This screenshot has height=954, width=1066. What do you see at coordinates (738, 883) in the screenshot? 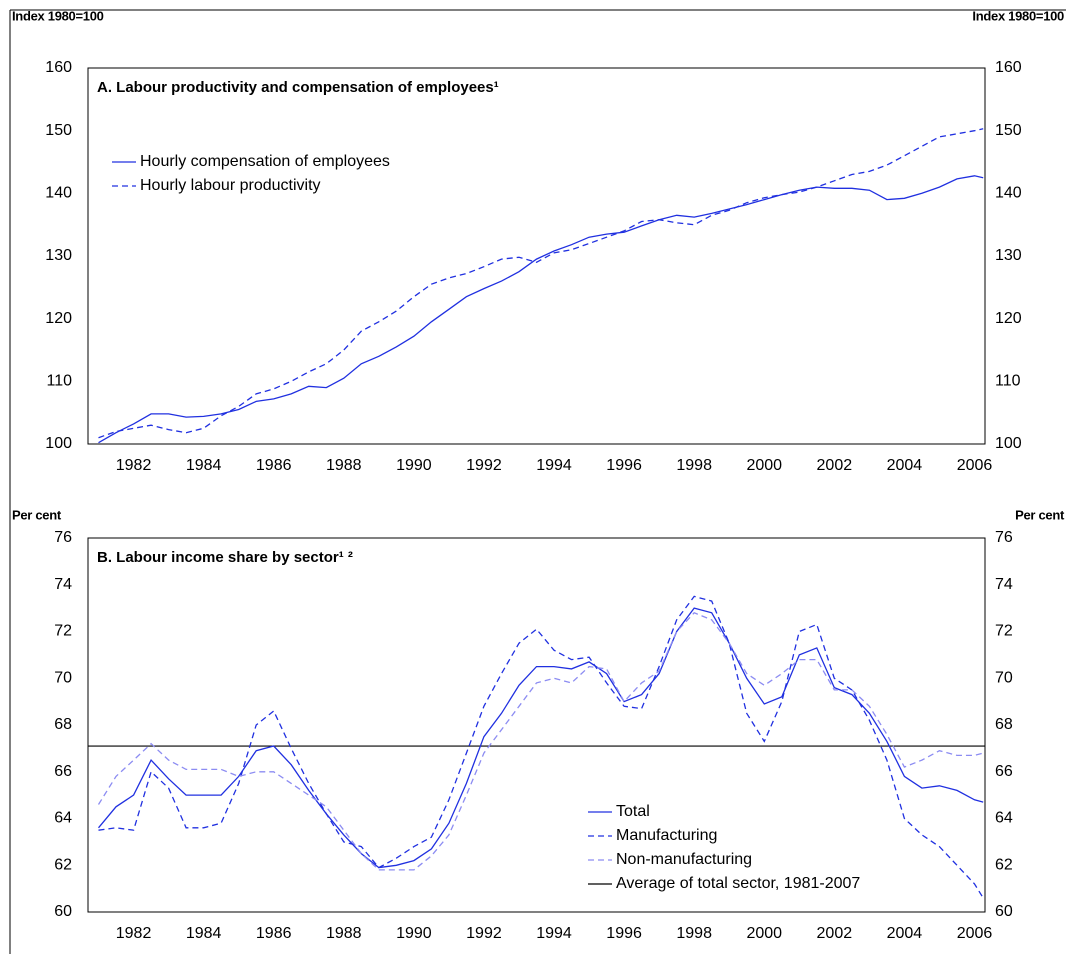
I see `legend-label: Average of total sector, 1981-2007` at bounding box center [738, 883].